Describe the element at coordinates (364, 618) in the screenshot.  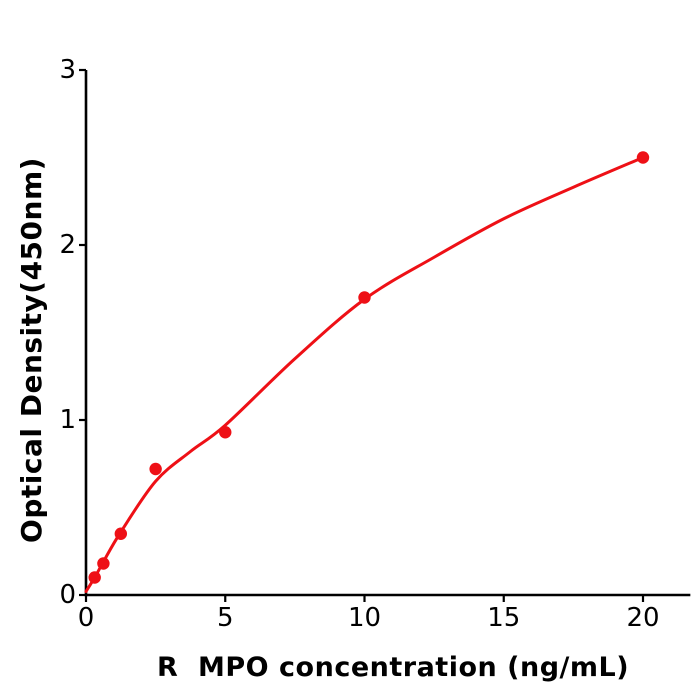
I see `x-tick-label: 10` at that location.